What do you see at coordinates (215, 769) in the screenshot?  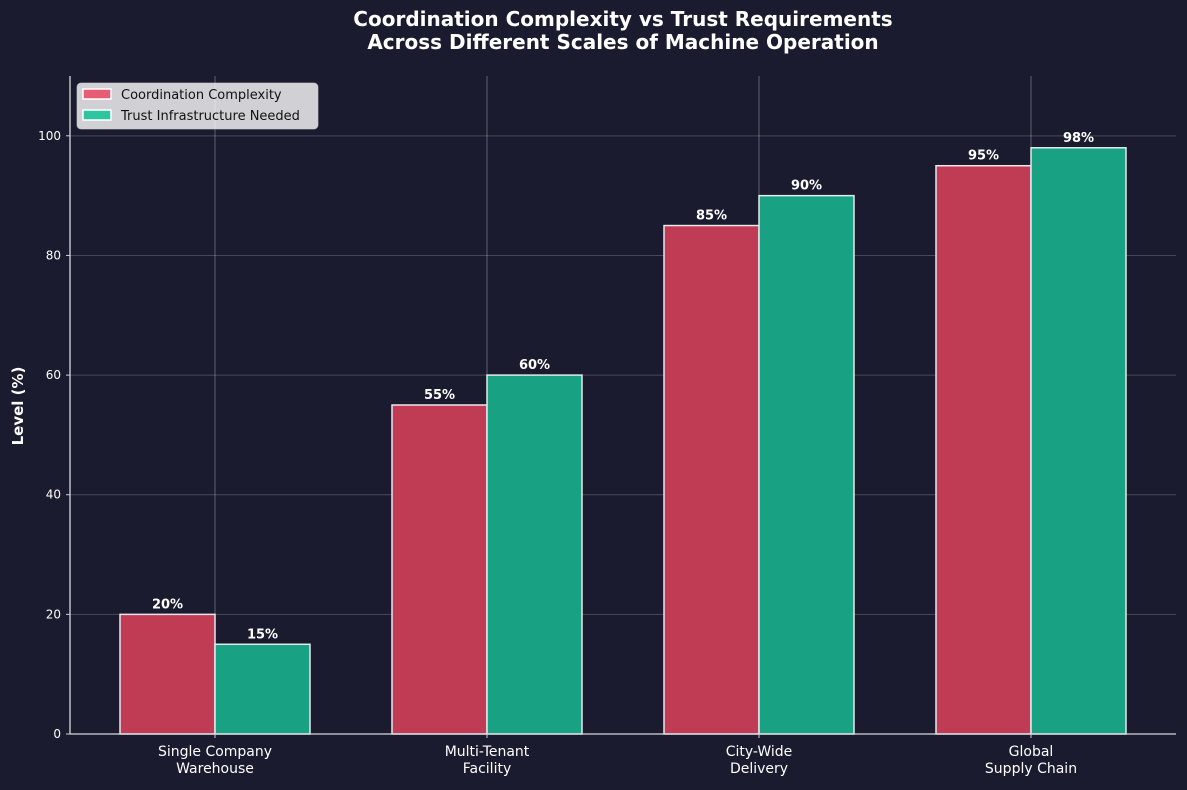 I see `x-tick-label: Warehouse` at bounding box center [215, 769].